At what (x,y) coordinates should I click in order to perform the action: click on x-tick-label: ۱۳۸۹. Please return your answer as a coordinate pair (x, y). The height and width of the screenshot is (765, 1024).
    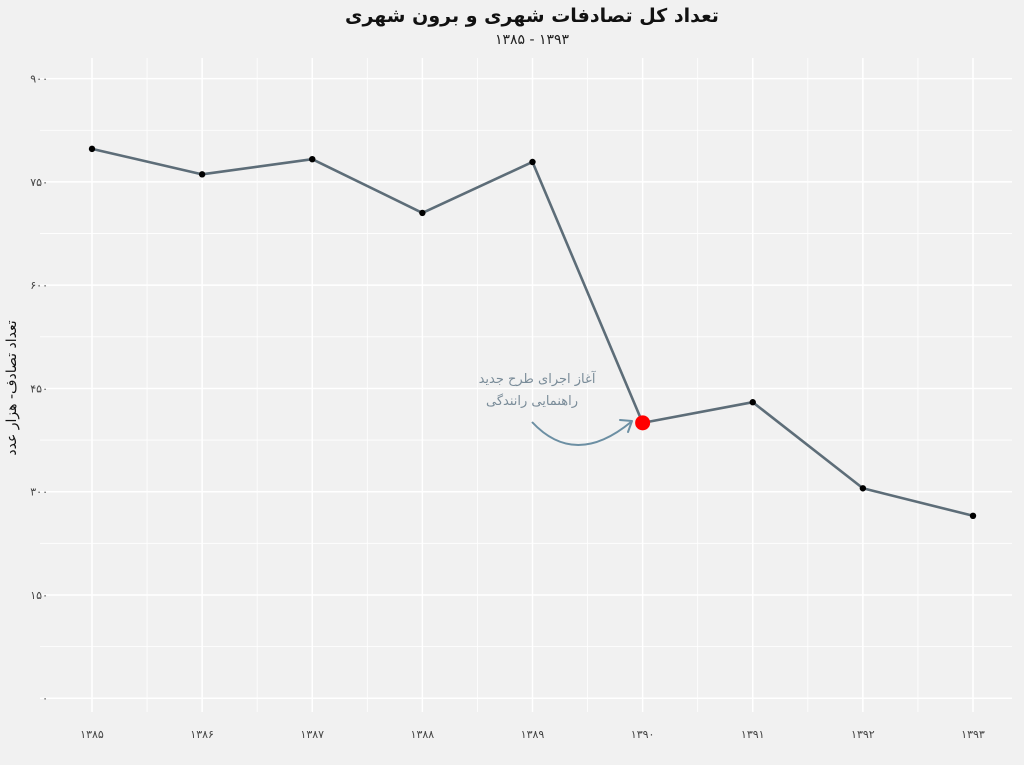
    Looking at the image, I should click on (533, 734).